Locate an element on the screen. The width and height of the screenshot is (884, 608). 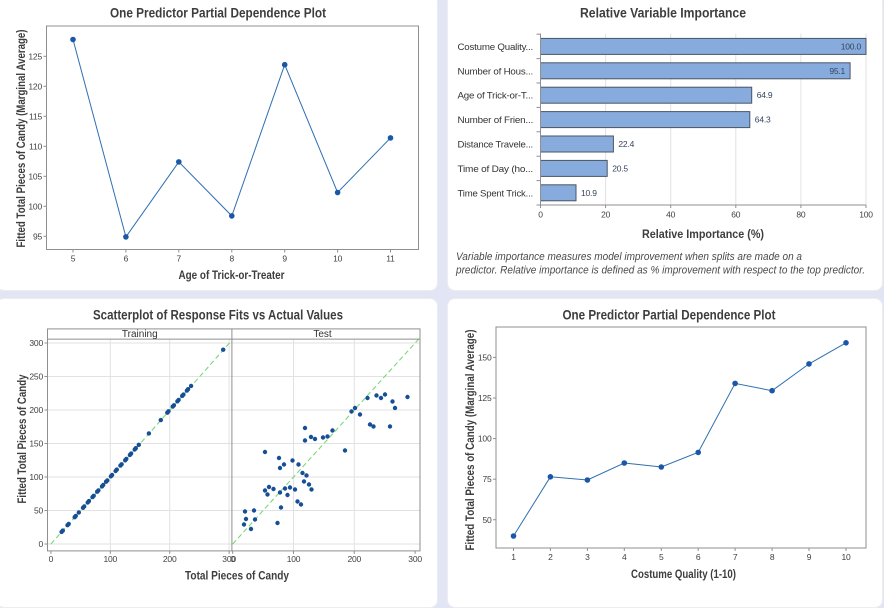
svg-text: 64.3 is located at coordinates (763, 120).